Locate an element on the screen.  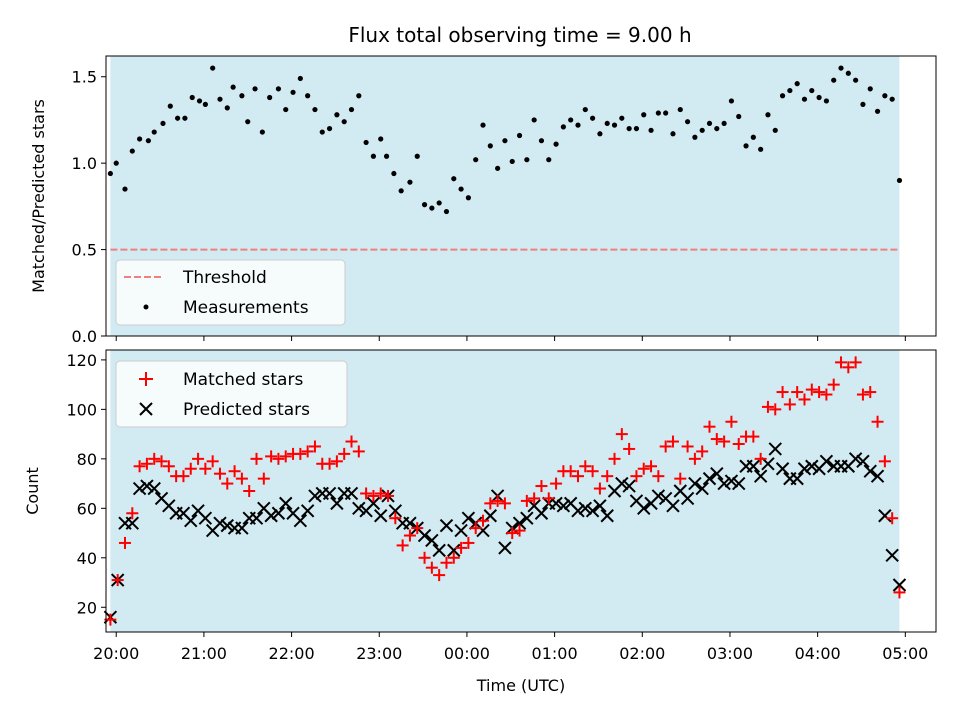
bottom-y-tick-label: 20 is located at coordinates (87, 607).